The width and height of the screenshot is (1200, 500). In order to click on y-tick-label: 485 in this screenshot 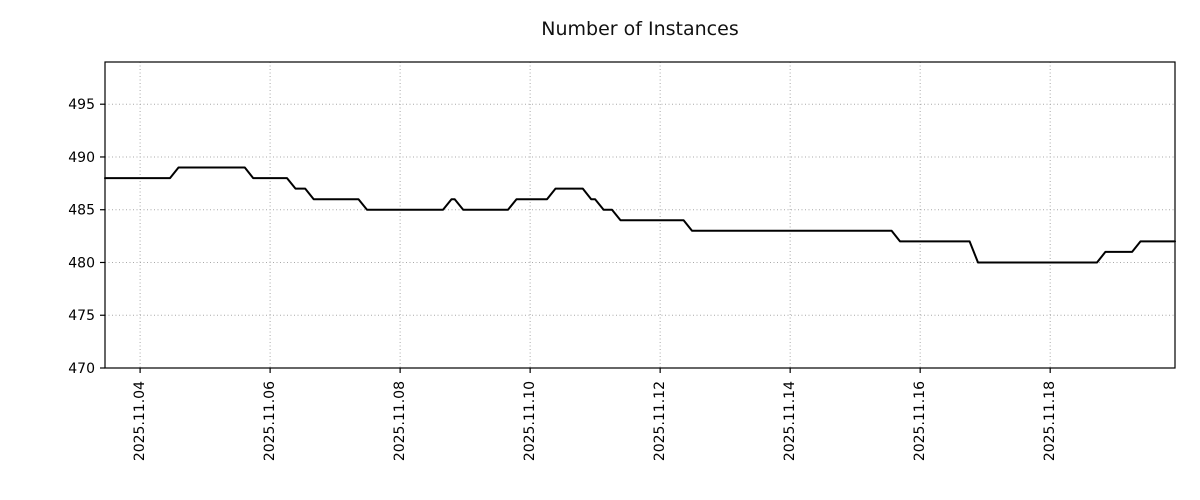, I will do `click(81, 211)`.